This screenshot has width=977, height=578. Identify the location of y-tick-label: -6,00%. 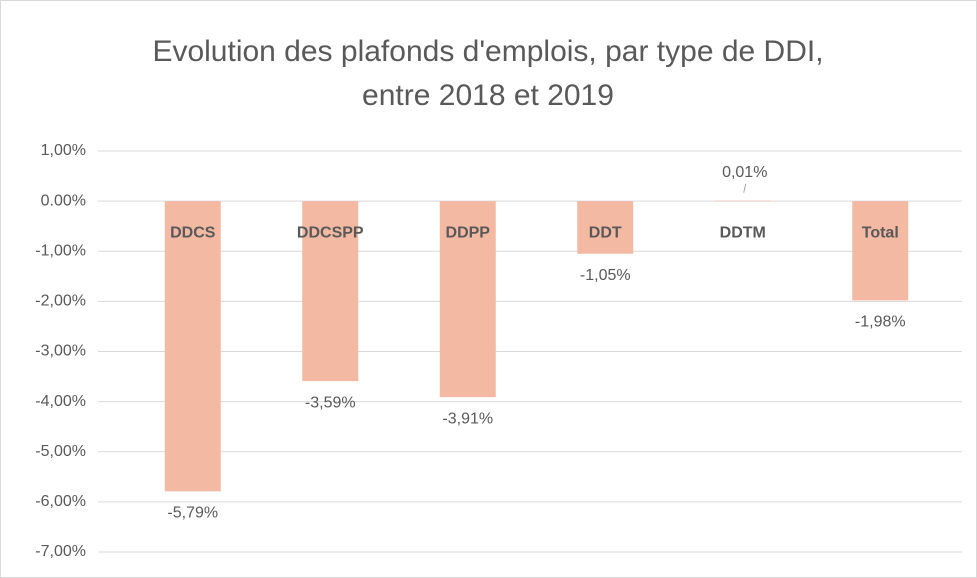
(60, 501).